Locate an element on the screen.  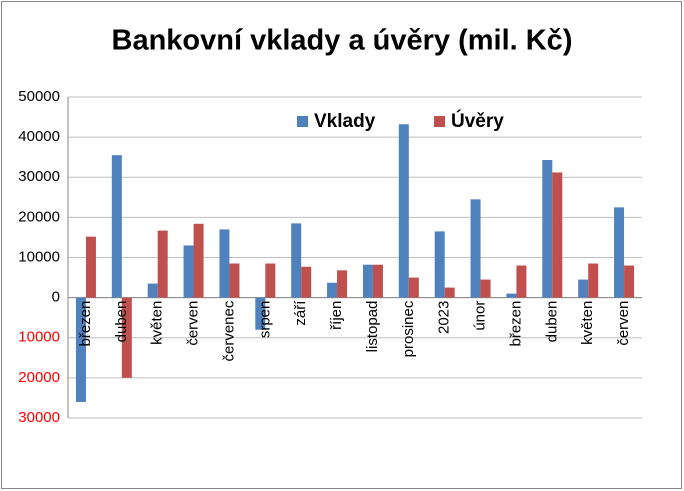
x-tick-label: srpen is located at coordinates (264, 320).